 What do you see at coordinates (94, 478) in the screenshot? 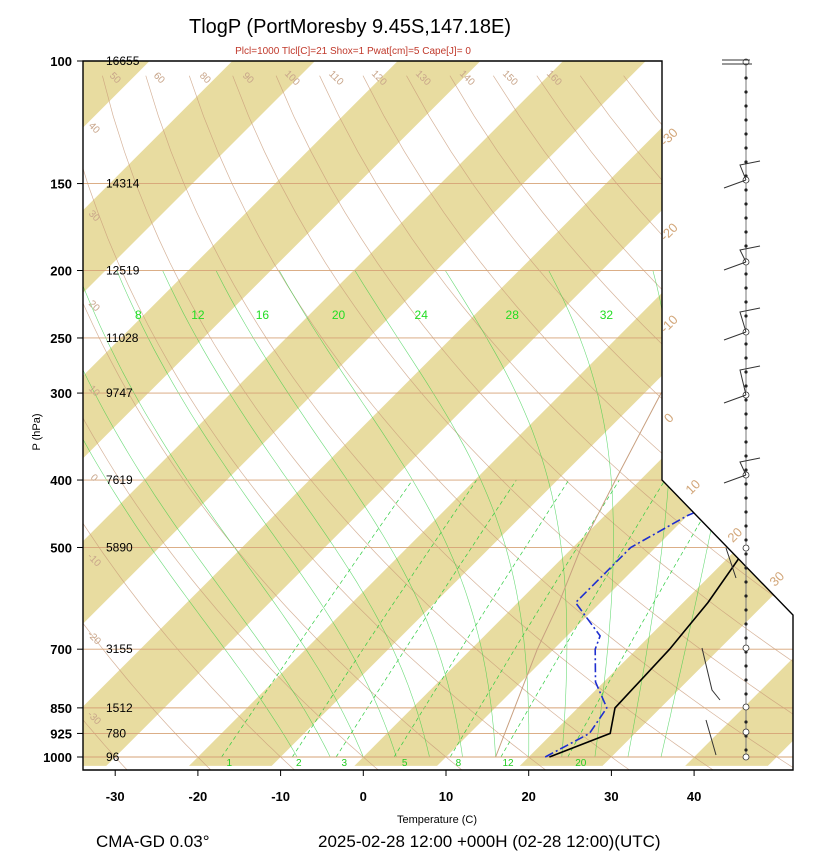
I see `dry-adiabat-label: 0` at bounding box center [94, 478].